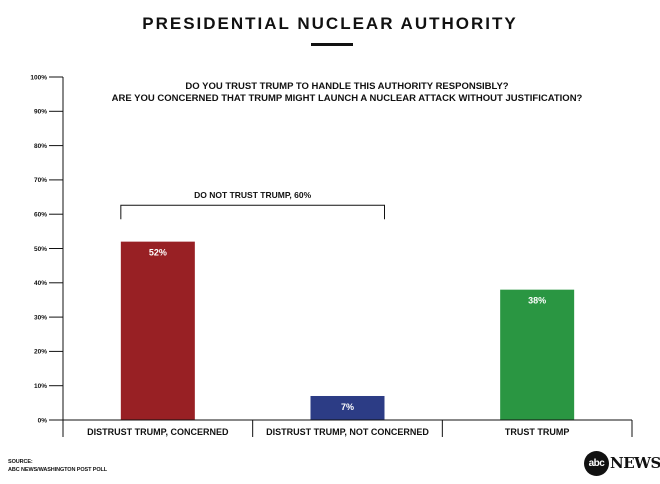 The height and width of the screenshot is (484, 660). I want to click on title-rule, so click(332, 44).